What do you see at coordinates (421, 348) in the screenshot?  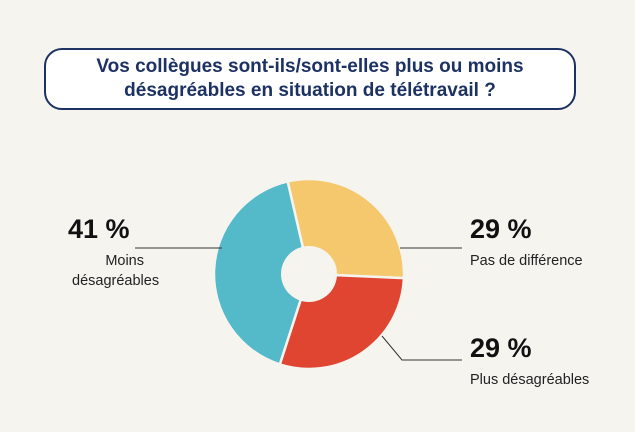 I see `leader-line-plus` at bounding box center [421, 348].